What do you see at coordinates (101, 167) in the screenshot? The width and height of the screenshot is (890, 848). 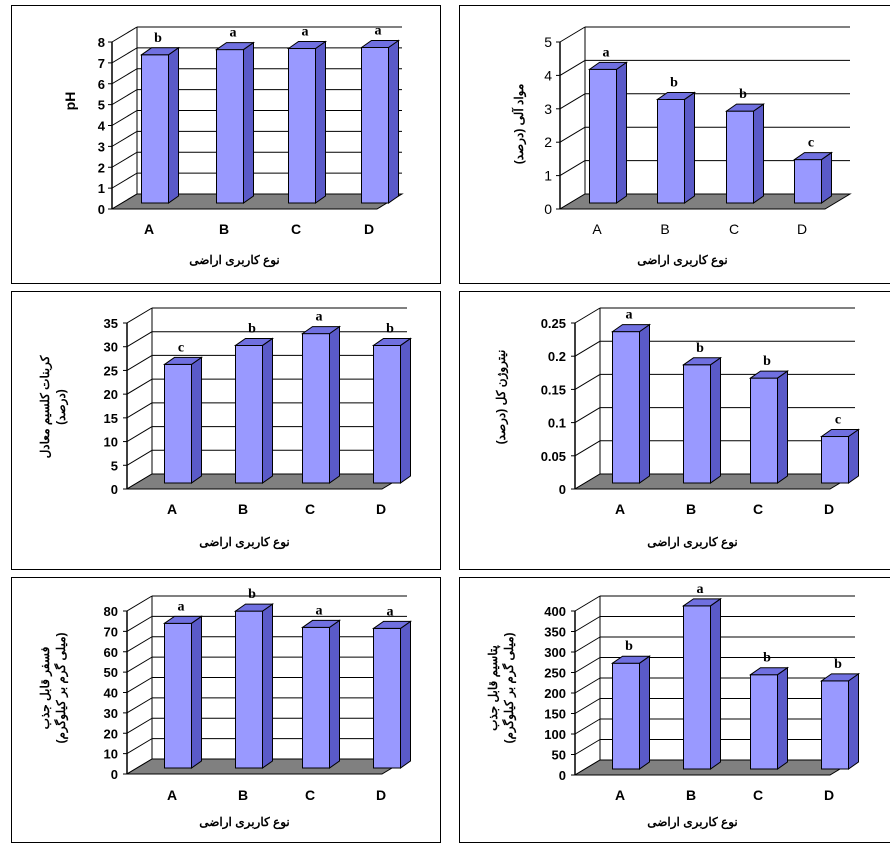 I see `y-tick-label: 2` at bounding box center [101, 167].